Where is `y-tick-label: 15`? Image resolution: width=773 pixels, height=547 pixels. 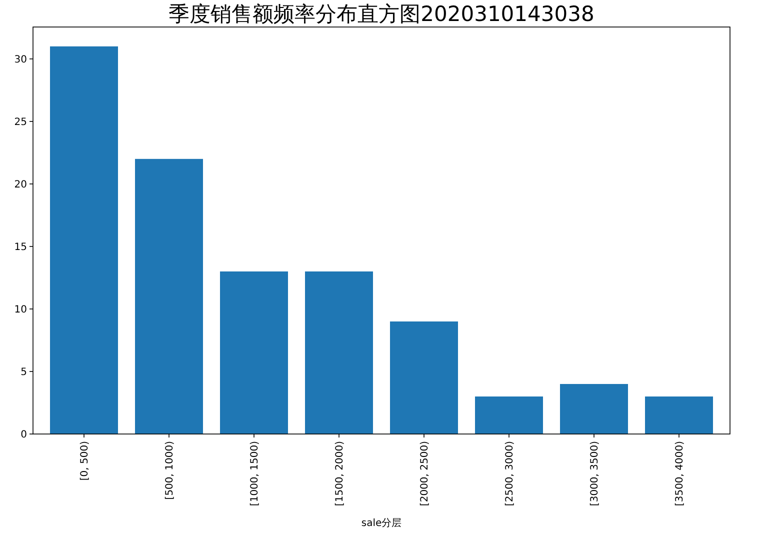
y-tick-label: 15 is located at coordinates (20, 247).